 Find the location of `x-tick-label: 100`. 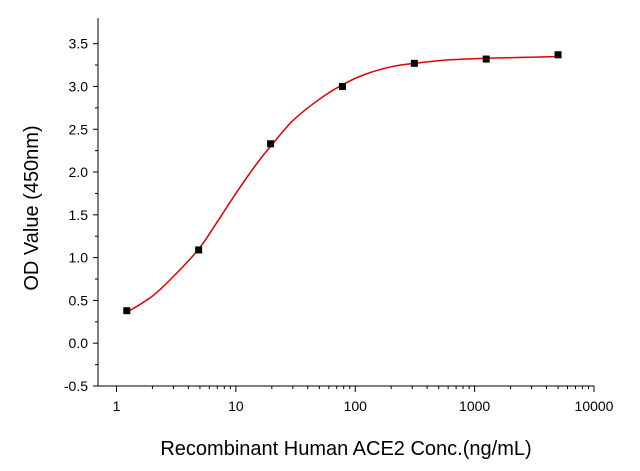

x-tick-label: 100 is located at coordinates (356, 406).